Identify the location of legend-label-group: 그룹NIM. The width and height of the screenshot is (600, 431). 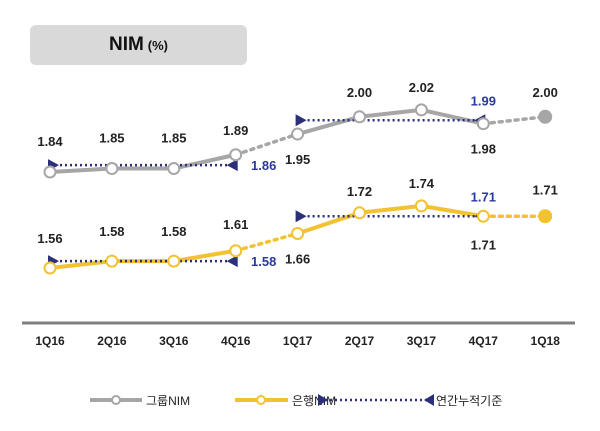
(168, 401).